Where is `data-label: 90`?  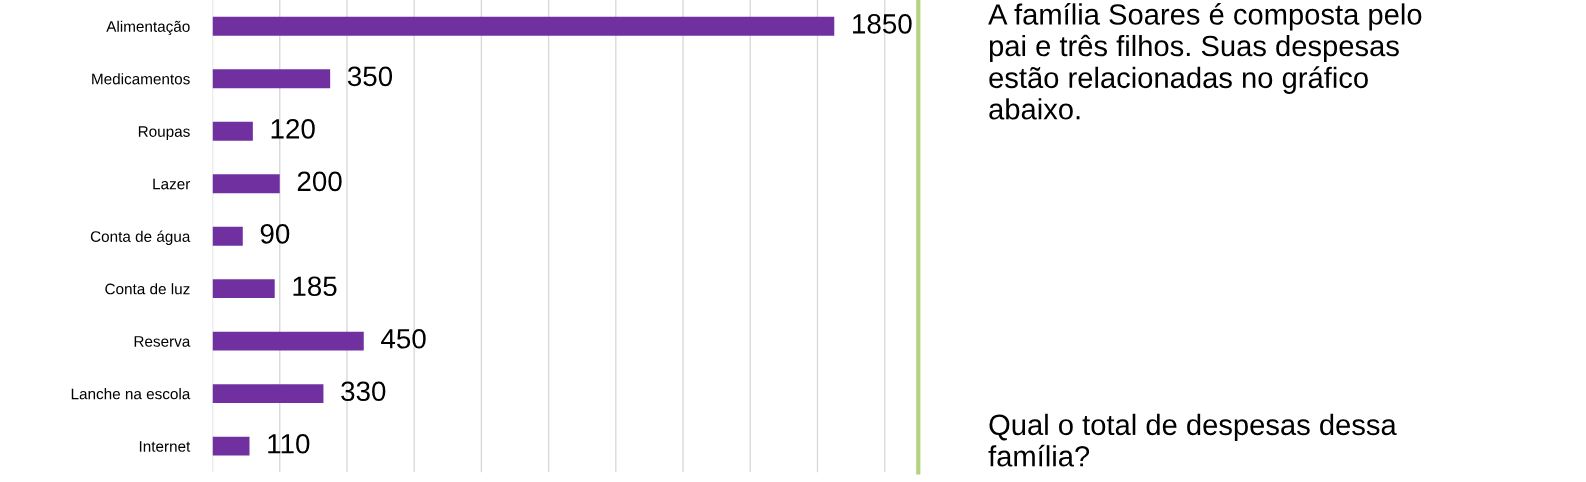
data-label: 90 is located at coordinates (275, 233).